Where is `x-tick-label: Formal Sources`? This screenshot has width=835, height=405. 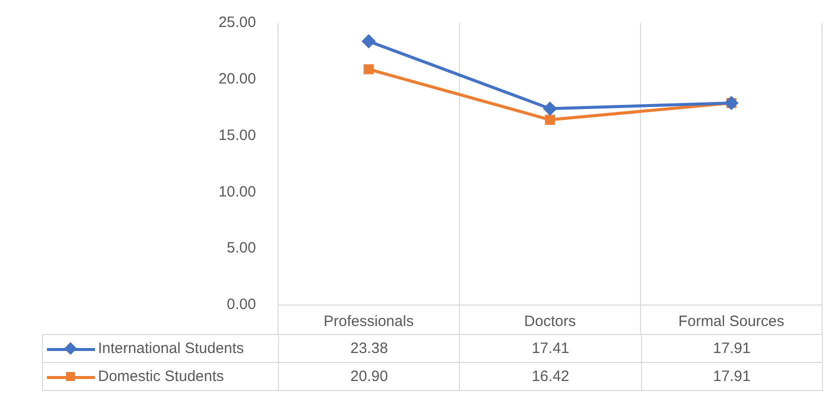 x-tick-label: Formal Sources is located at coordinates (731, 321).